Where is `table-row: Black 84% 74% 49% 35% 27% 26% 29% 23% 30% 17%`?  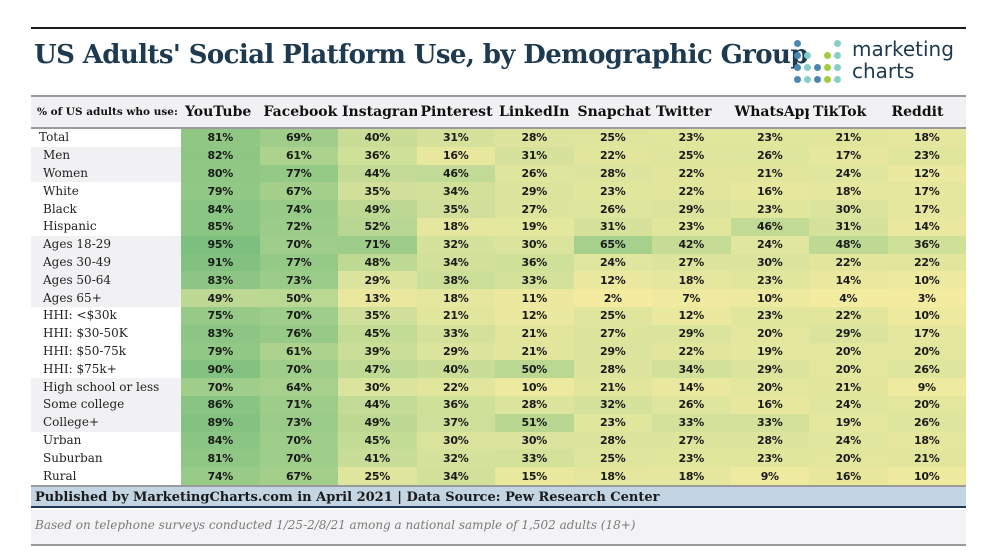 table-row: Black 84% 74% 49% 35% 27% 26% 29% 23% 30% 17% is located at coordinates (498, 209).